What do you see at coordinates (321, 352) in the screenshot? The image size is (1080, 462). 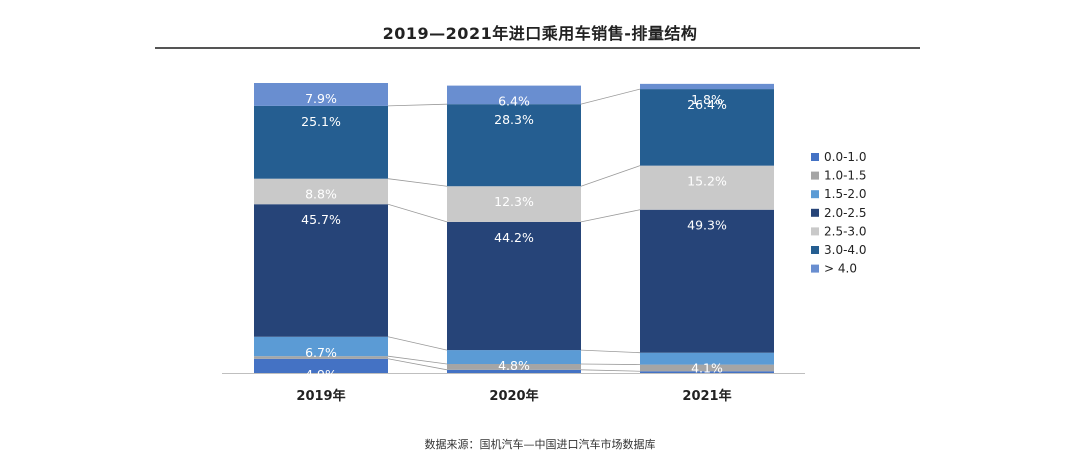 I see `data-label: 6.7%` at bounding box center [321, 352].